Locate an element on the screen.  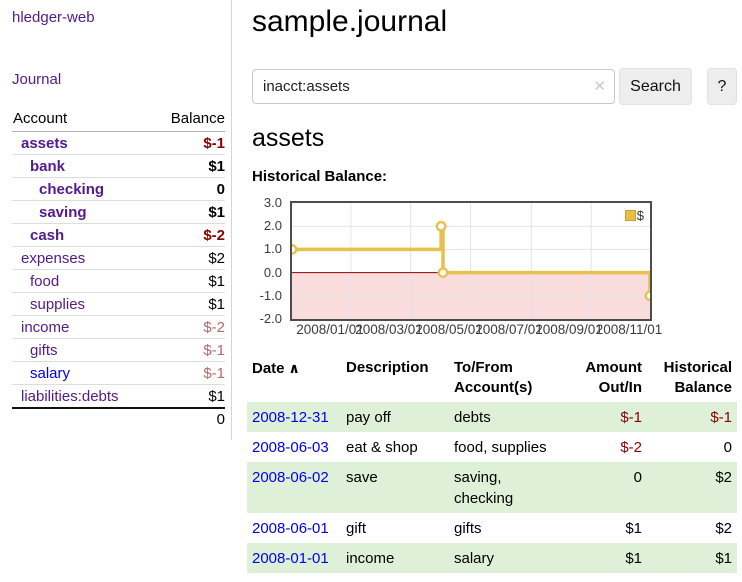
transaction-balance: 0 is located at coordinates (727, 447).